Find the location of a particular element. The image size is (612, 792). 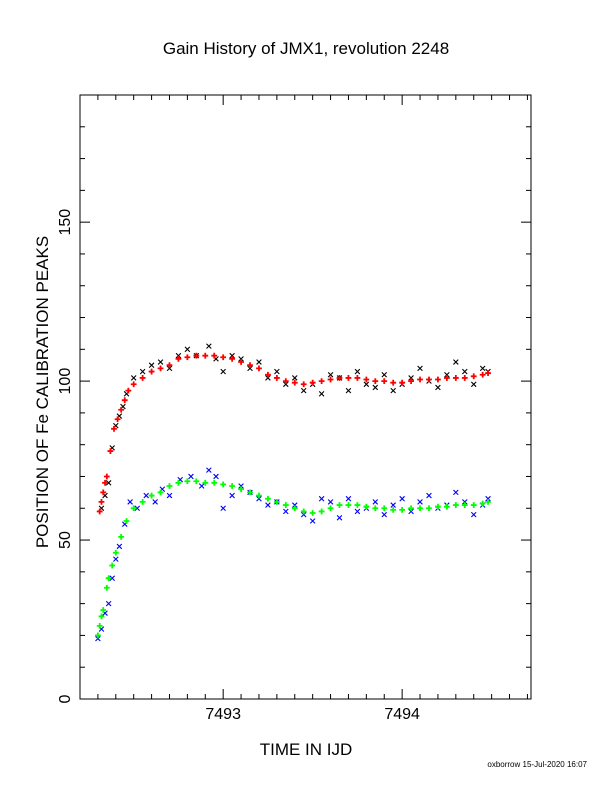

y-tick-label: 100 is located at coordinates (65, 381).